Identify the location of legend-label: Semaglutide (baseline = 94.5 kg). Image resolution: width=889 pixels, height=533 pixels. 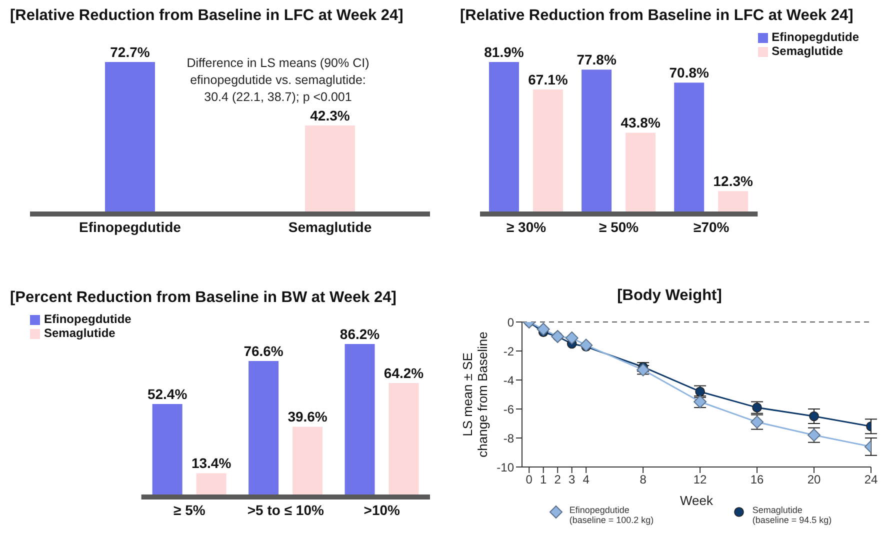
(792, 515).